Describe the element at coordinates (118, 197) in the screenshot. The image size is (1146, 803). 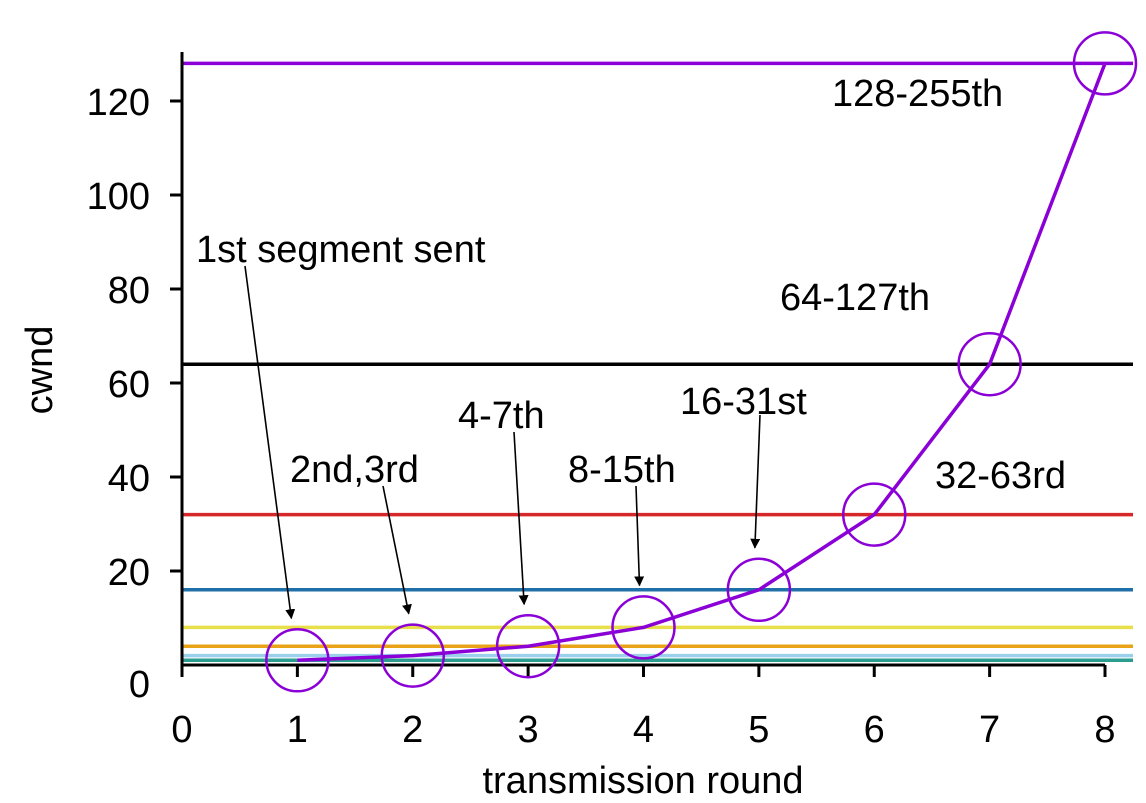
I see `y-tick-label: 100` at that location.